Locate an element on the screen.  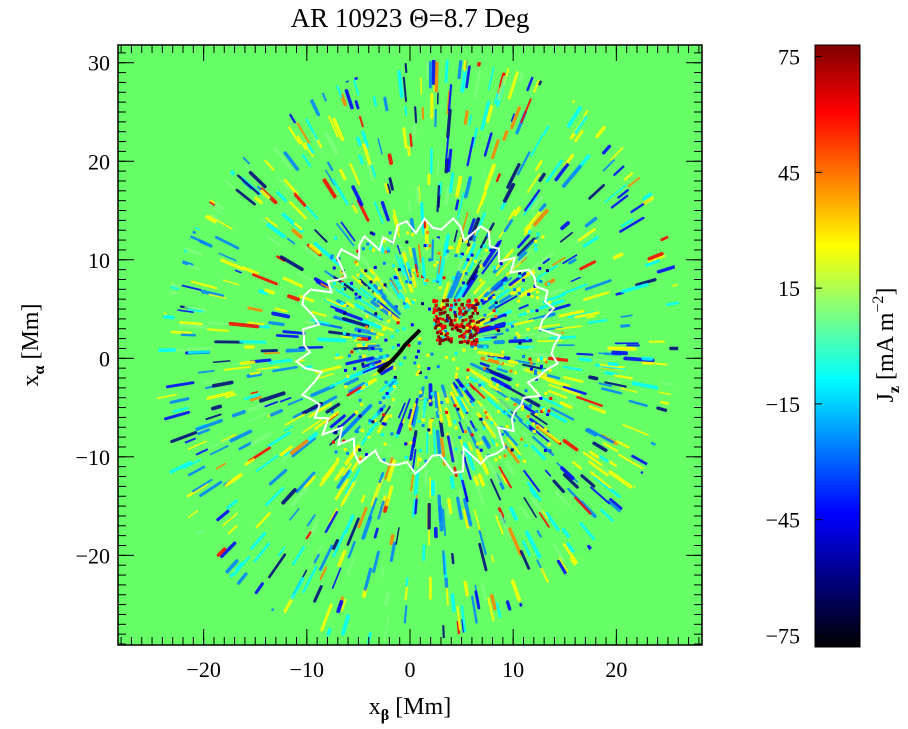
colorbar-tick-label: −15 is located at coordinates (783, 404).